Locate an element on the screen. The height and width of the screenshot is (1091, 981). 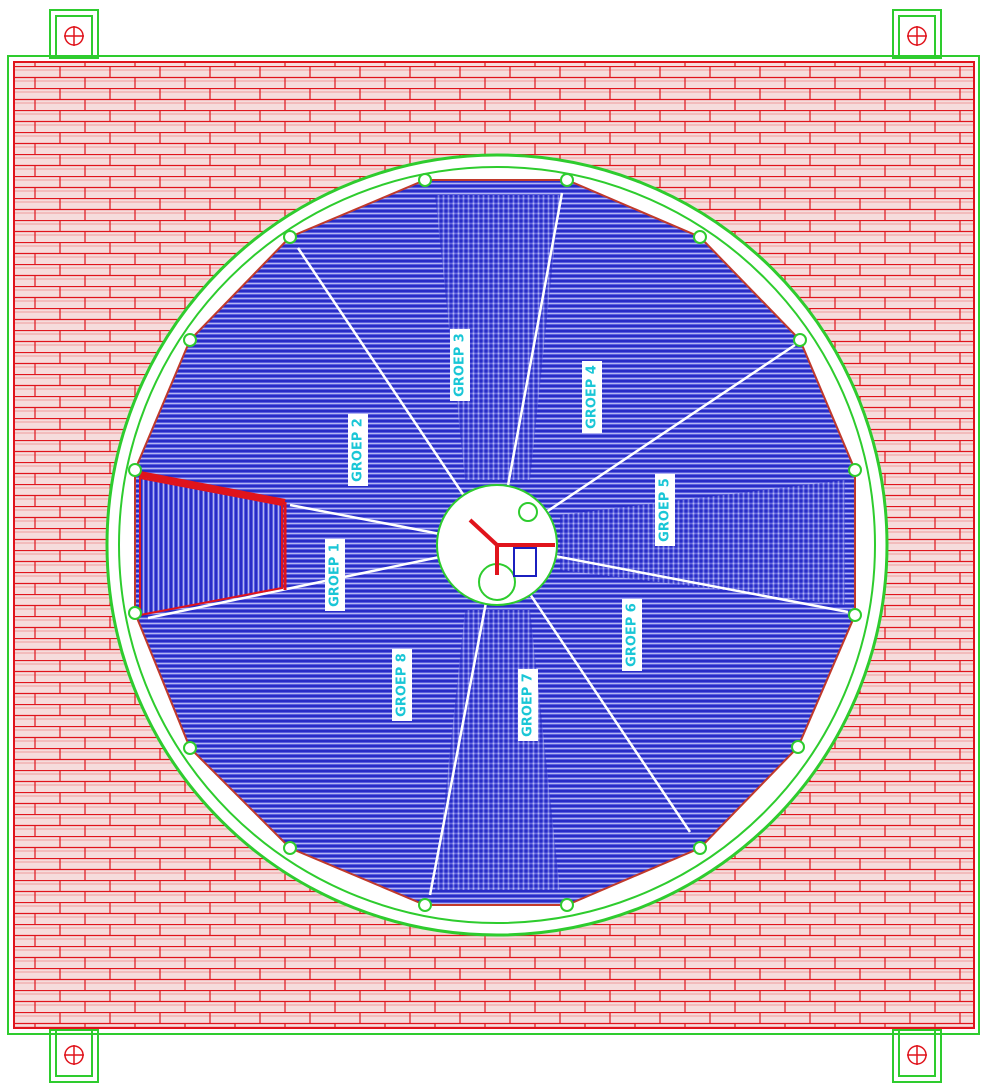
group-label: GROEP 7 is located at coordinates (528, 705).